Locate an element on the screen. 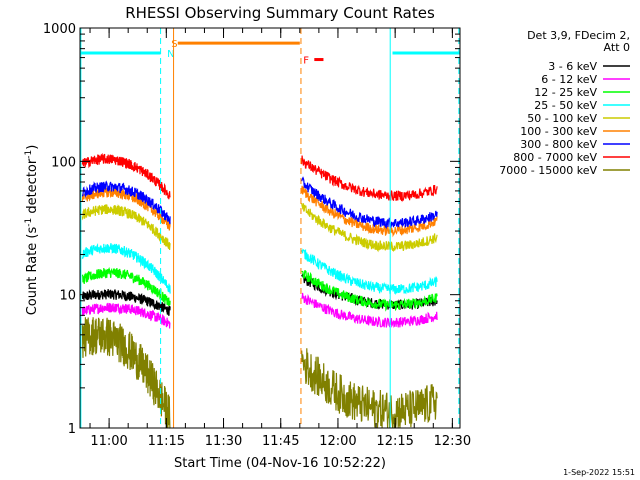 The image size is (640, 480). series-line-6-before-gap is located at coordinates (126, 209).